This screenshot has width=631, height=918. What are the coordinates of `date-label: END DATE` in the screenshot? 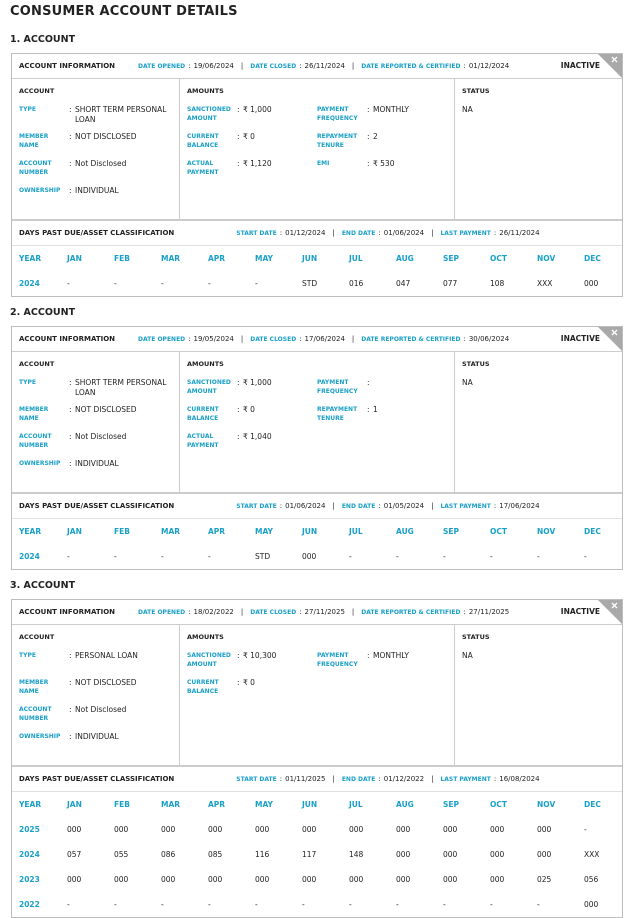 It's located at (358, 233).